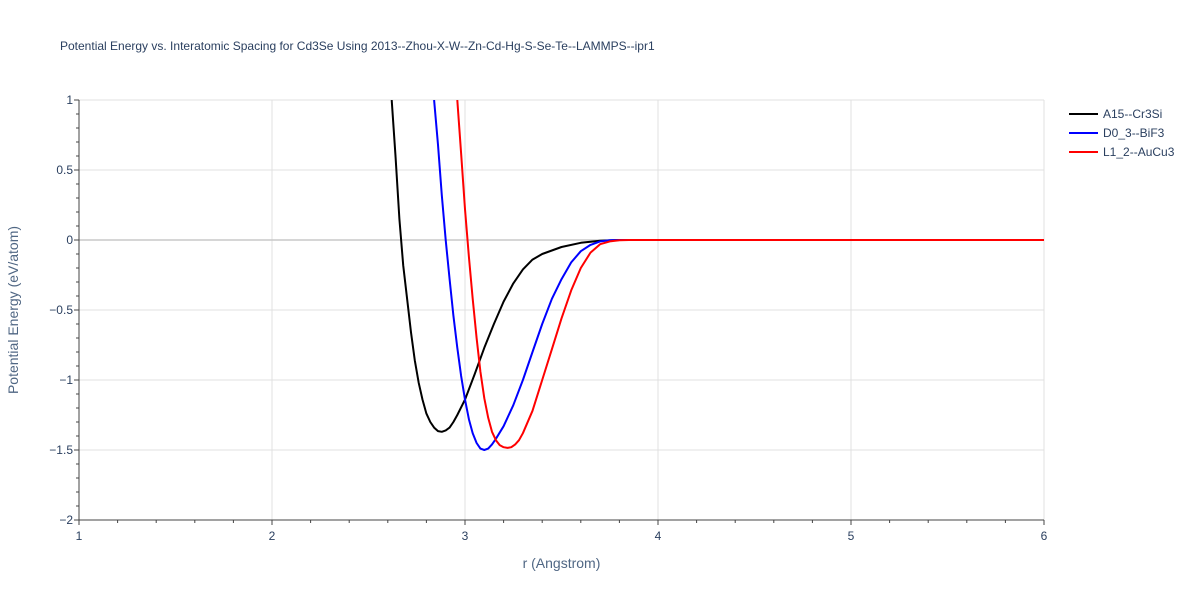  What do you see at coordinates (562, 563) in the screenshot?
I see `x-axis-title: r (Angstrom)` at bounding box center [562, 563].